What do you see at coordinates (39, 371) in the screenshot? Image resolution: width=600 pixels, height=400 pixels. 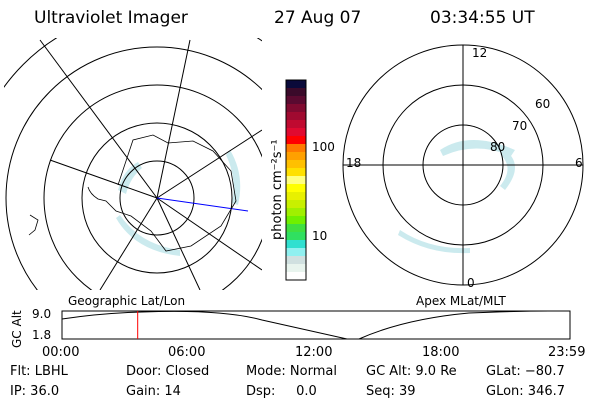 I see `filter: Flt: LBHL` at bounding box center [39, 371].